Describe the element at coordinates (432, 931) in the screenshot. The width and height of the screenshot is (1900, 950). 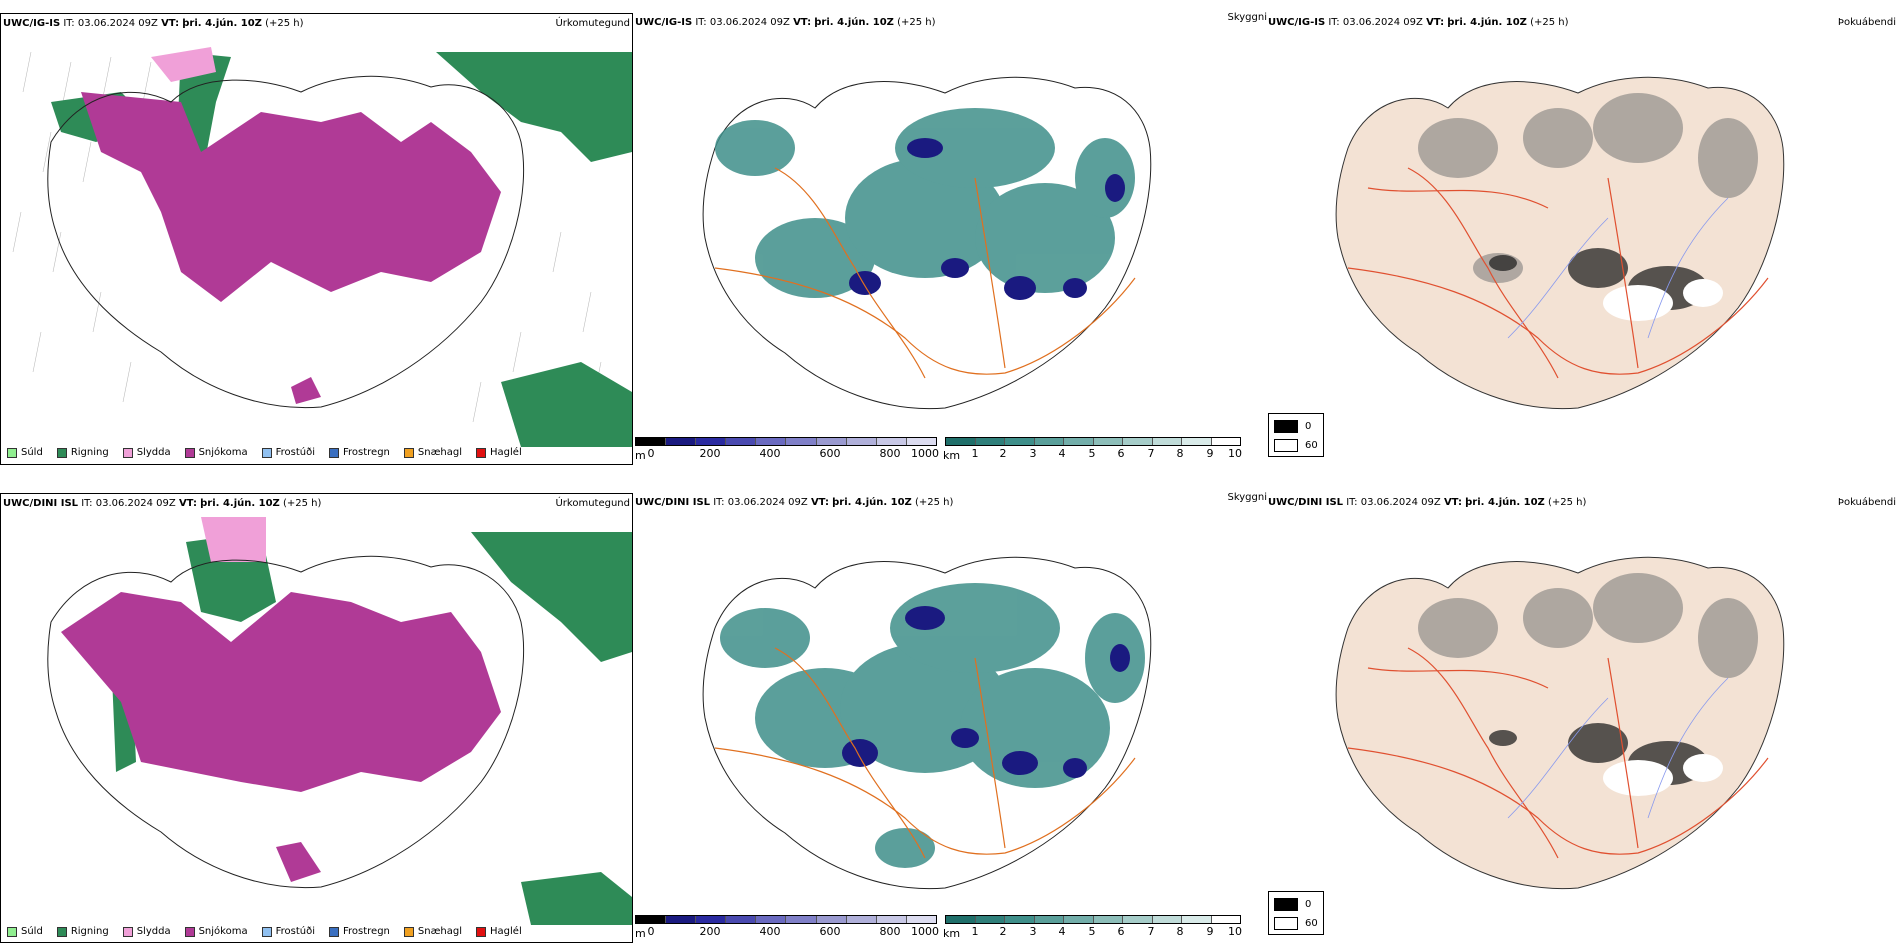
I see `legend-item: Snæhagl` at that location.